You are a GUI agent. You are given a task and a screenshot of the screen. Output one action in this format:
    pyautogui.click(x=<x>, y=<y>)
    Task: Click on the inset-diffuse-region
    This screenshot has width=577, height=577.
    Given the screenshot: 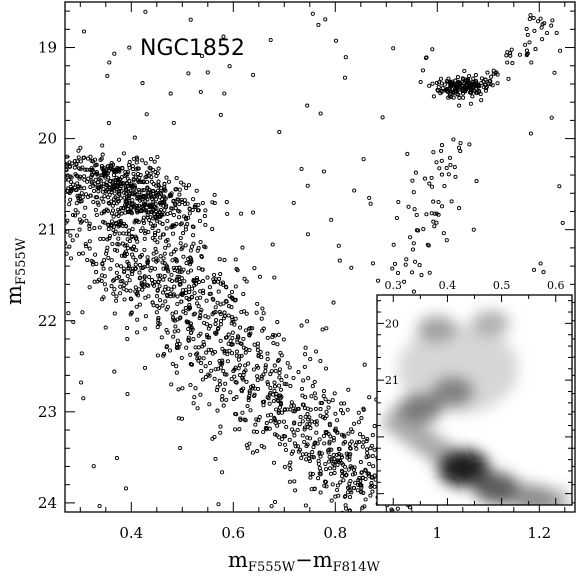 What is the action you would take?
    pyautogui.click(x=458, y=368)
    